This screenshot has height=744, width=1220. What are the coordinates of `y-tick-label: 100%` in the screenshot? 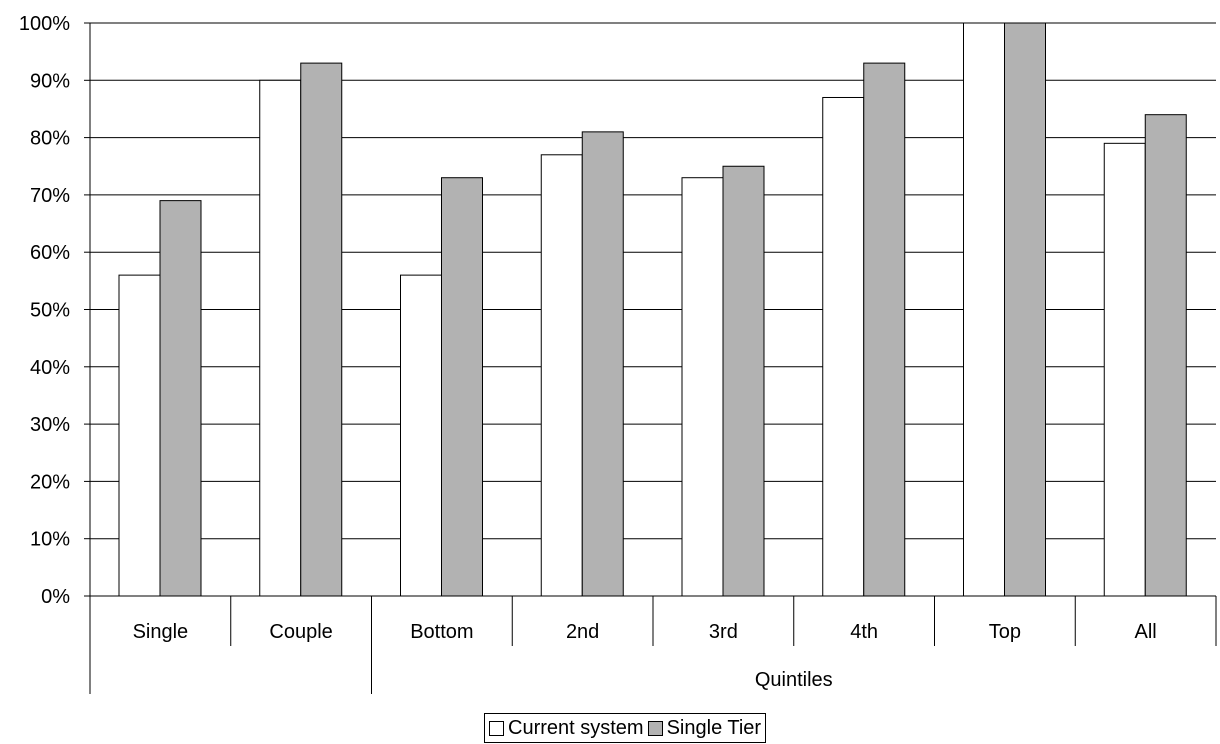 It's located at (44, 24).